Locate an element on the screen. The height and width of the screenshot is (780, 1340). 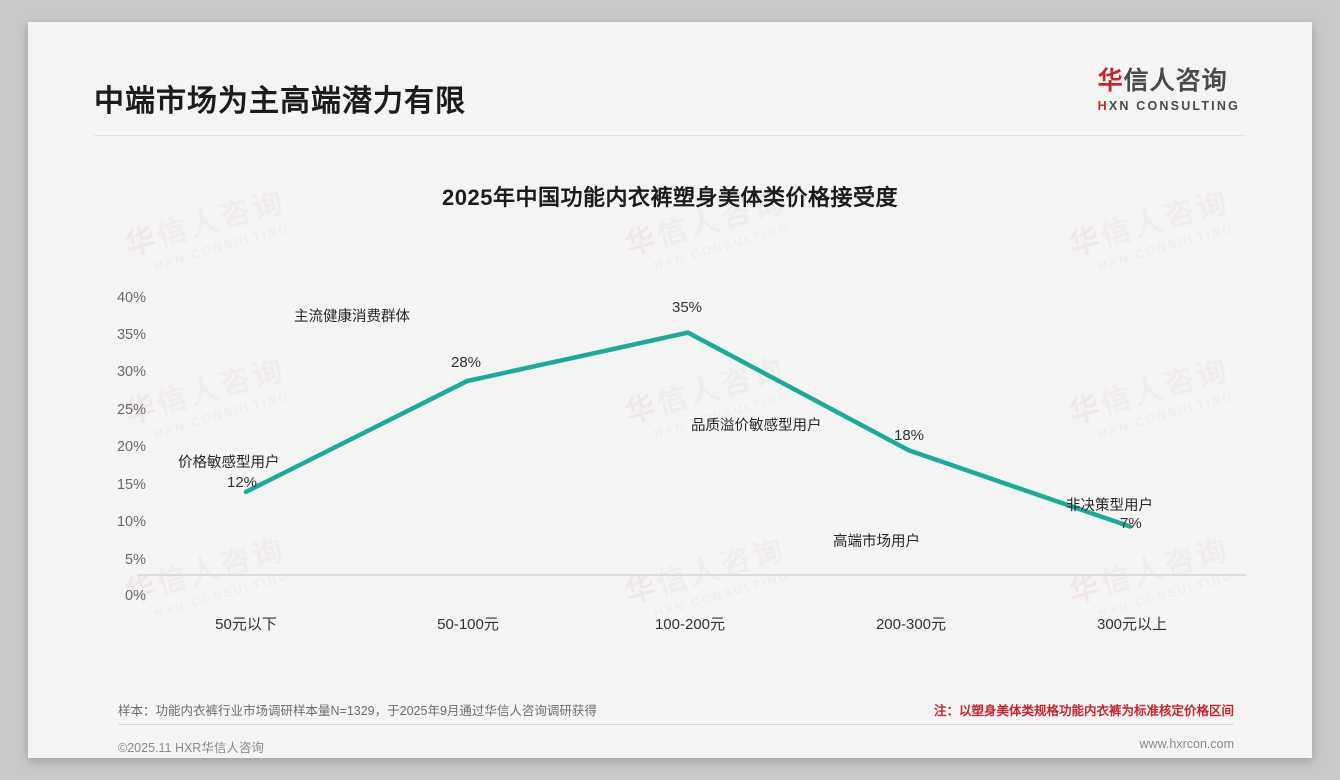
copyright-text: ©2025.11 HXR华信人咨询 is located at coordinates (191, 748).